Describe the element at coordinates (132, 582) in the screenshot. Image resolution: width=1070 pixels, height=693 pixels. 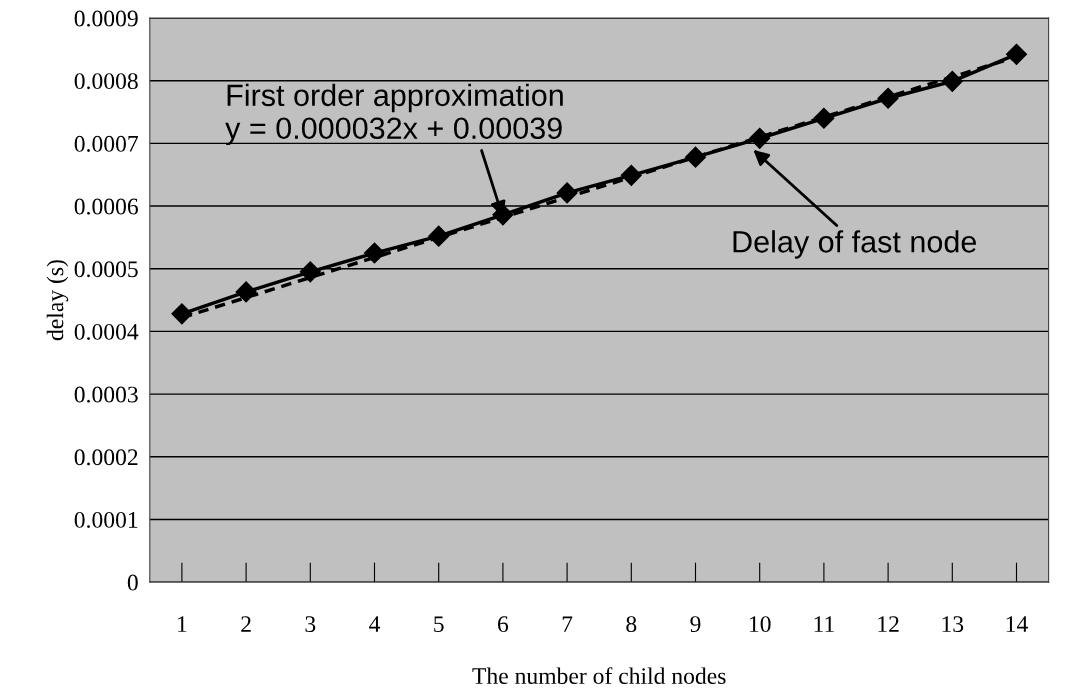
I see `y-tick-label: 0` at that location.